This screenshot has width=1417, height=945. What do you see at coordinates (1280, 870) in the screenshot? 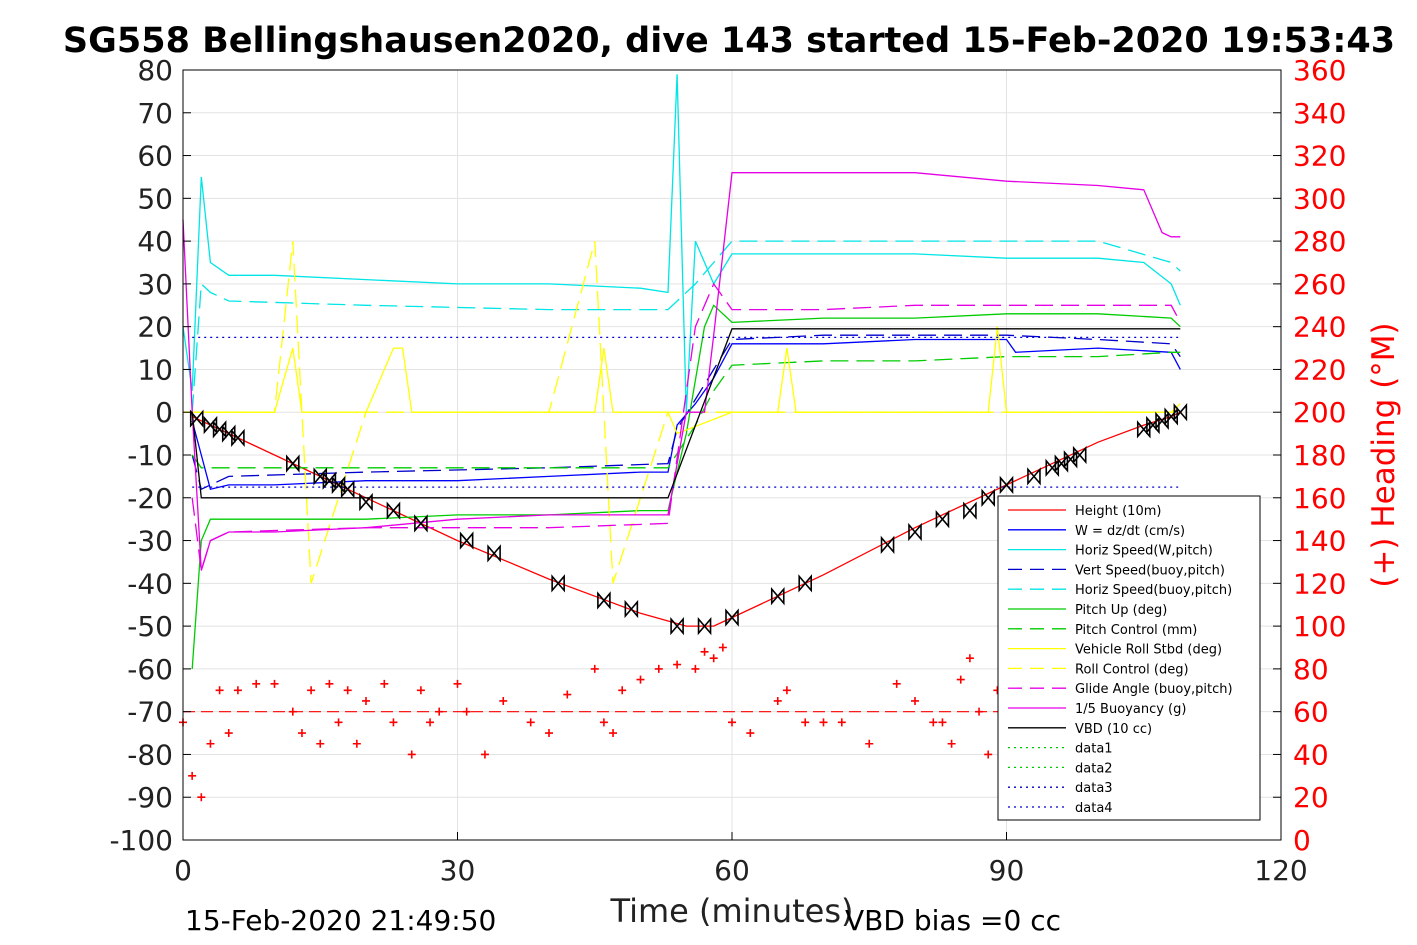
I see `x-tick-label: 120` at bounding box center [1280, 870].